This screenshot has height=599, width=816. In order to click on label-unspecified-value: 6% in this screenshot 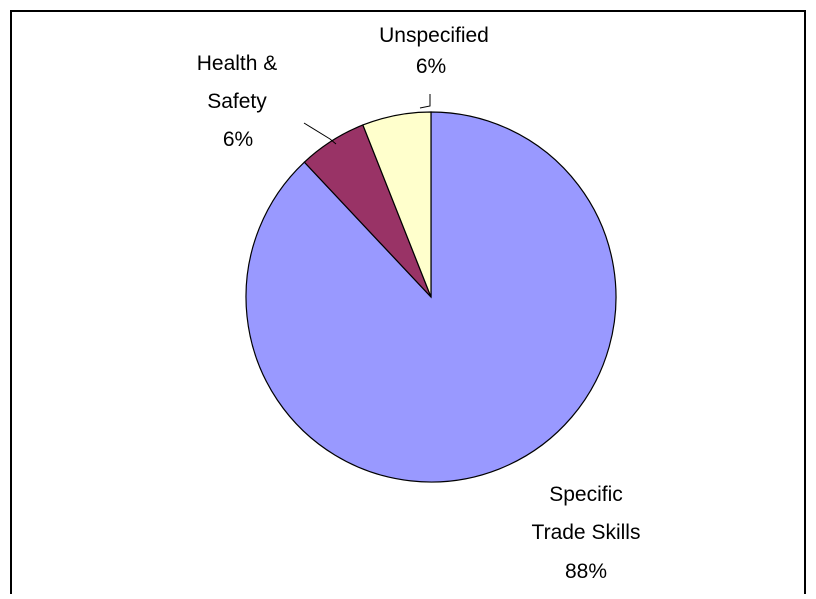, I will do `click(431, 66)`.